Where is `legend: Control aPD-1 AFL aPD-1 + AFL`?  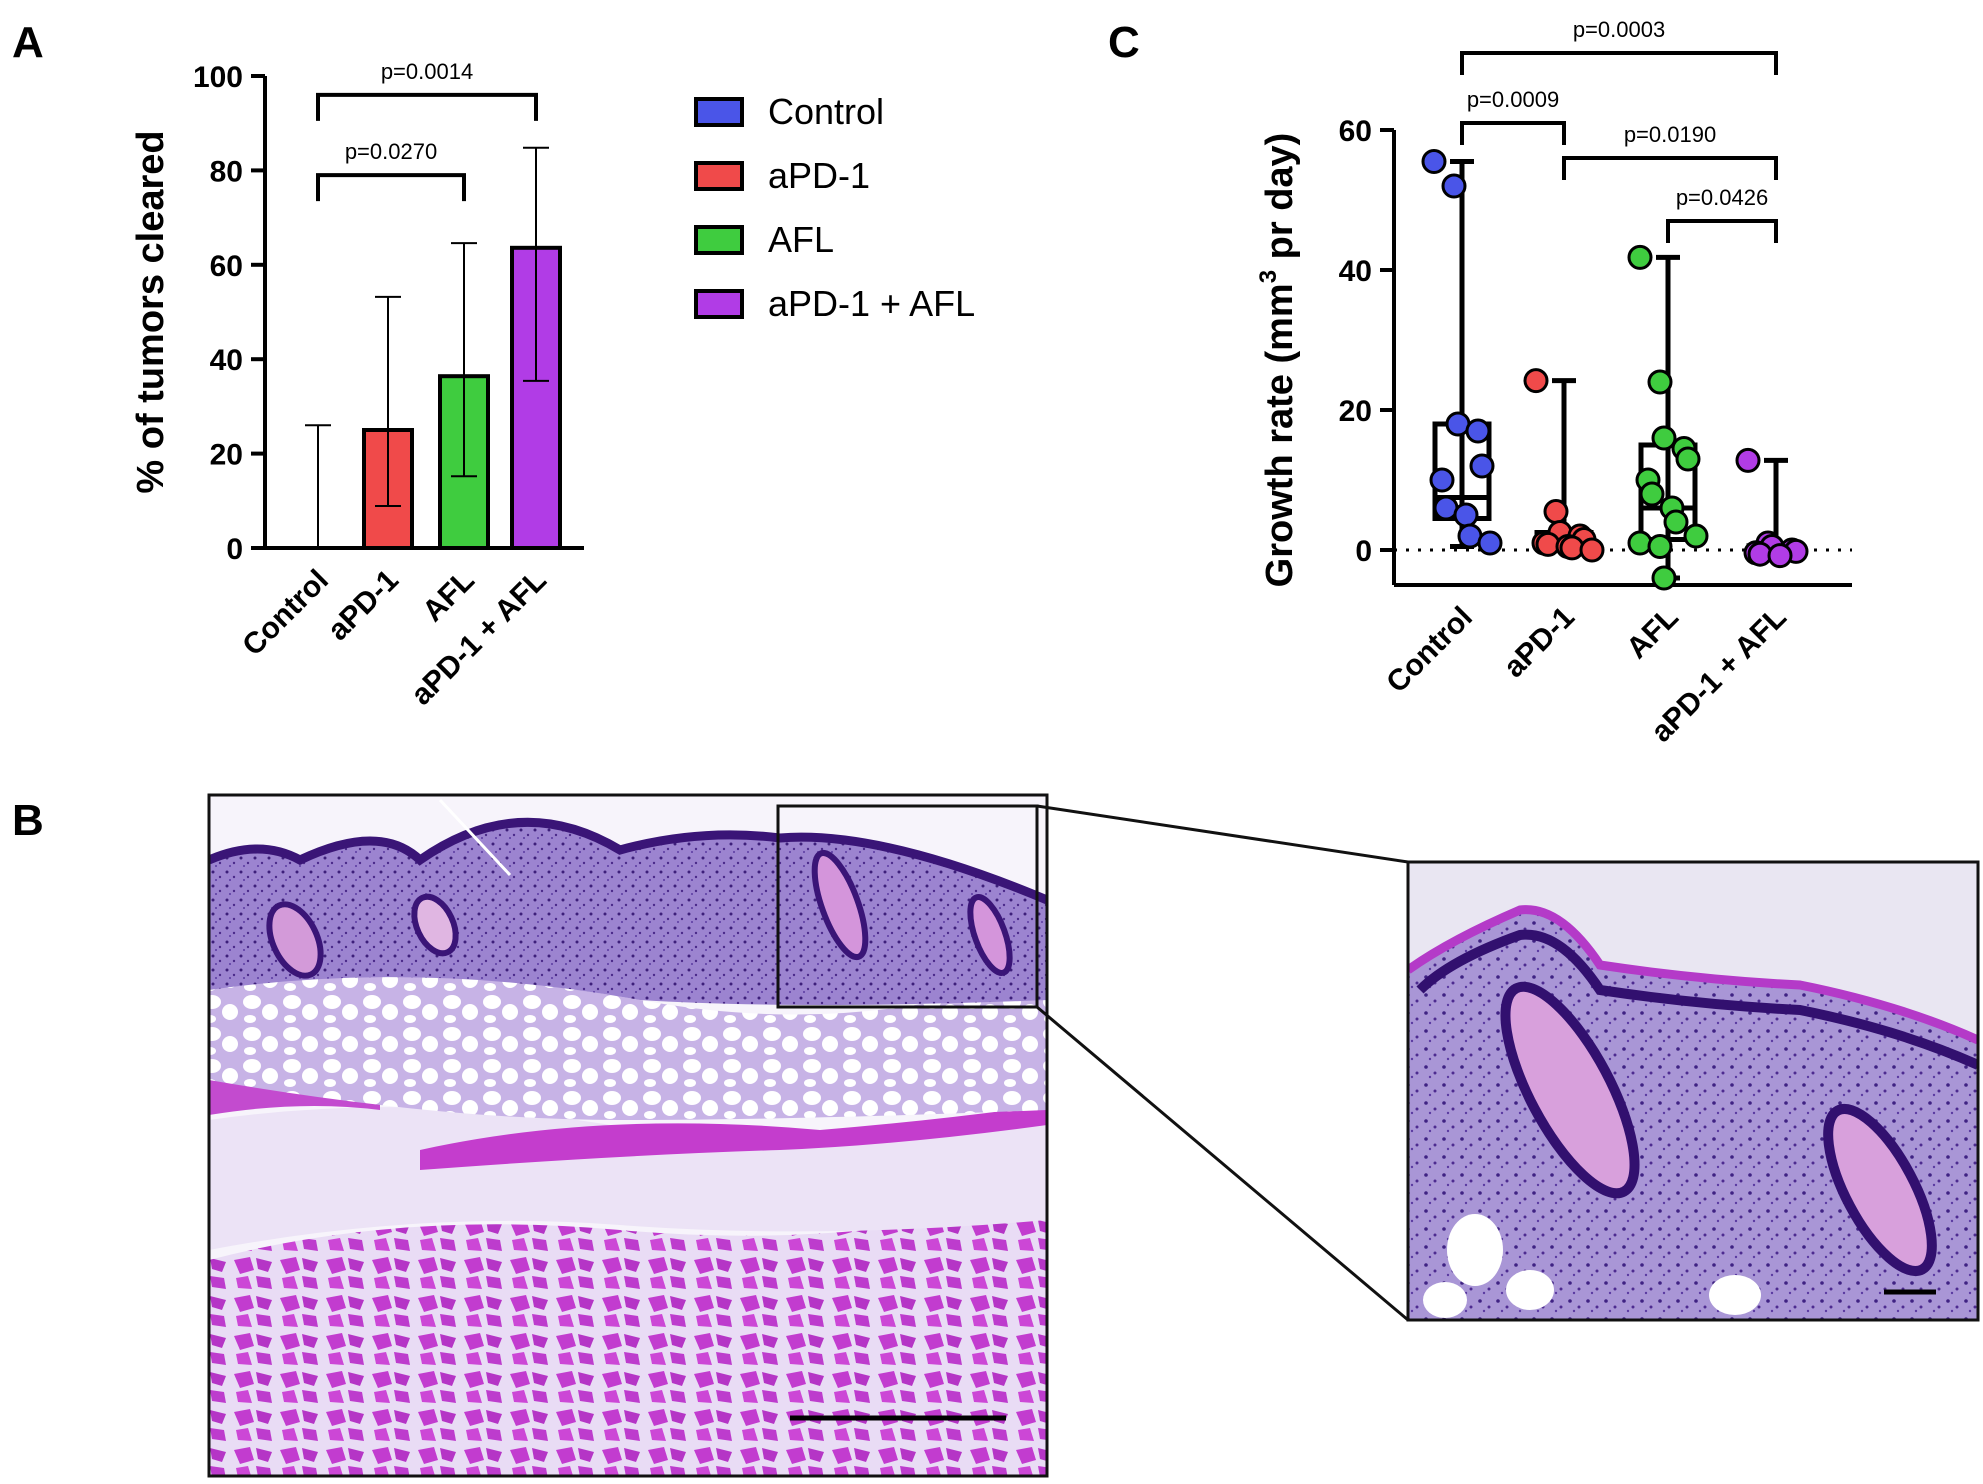 legend: Control aPD-1 AFL aPD-1 + AFL is located at coordinates (864, 208).